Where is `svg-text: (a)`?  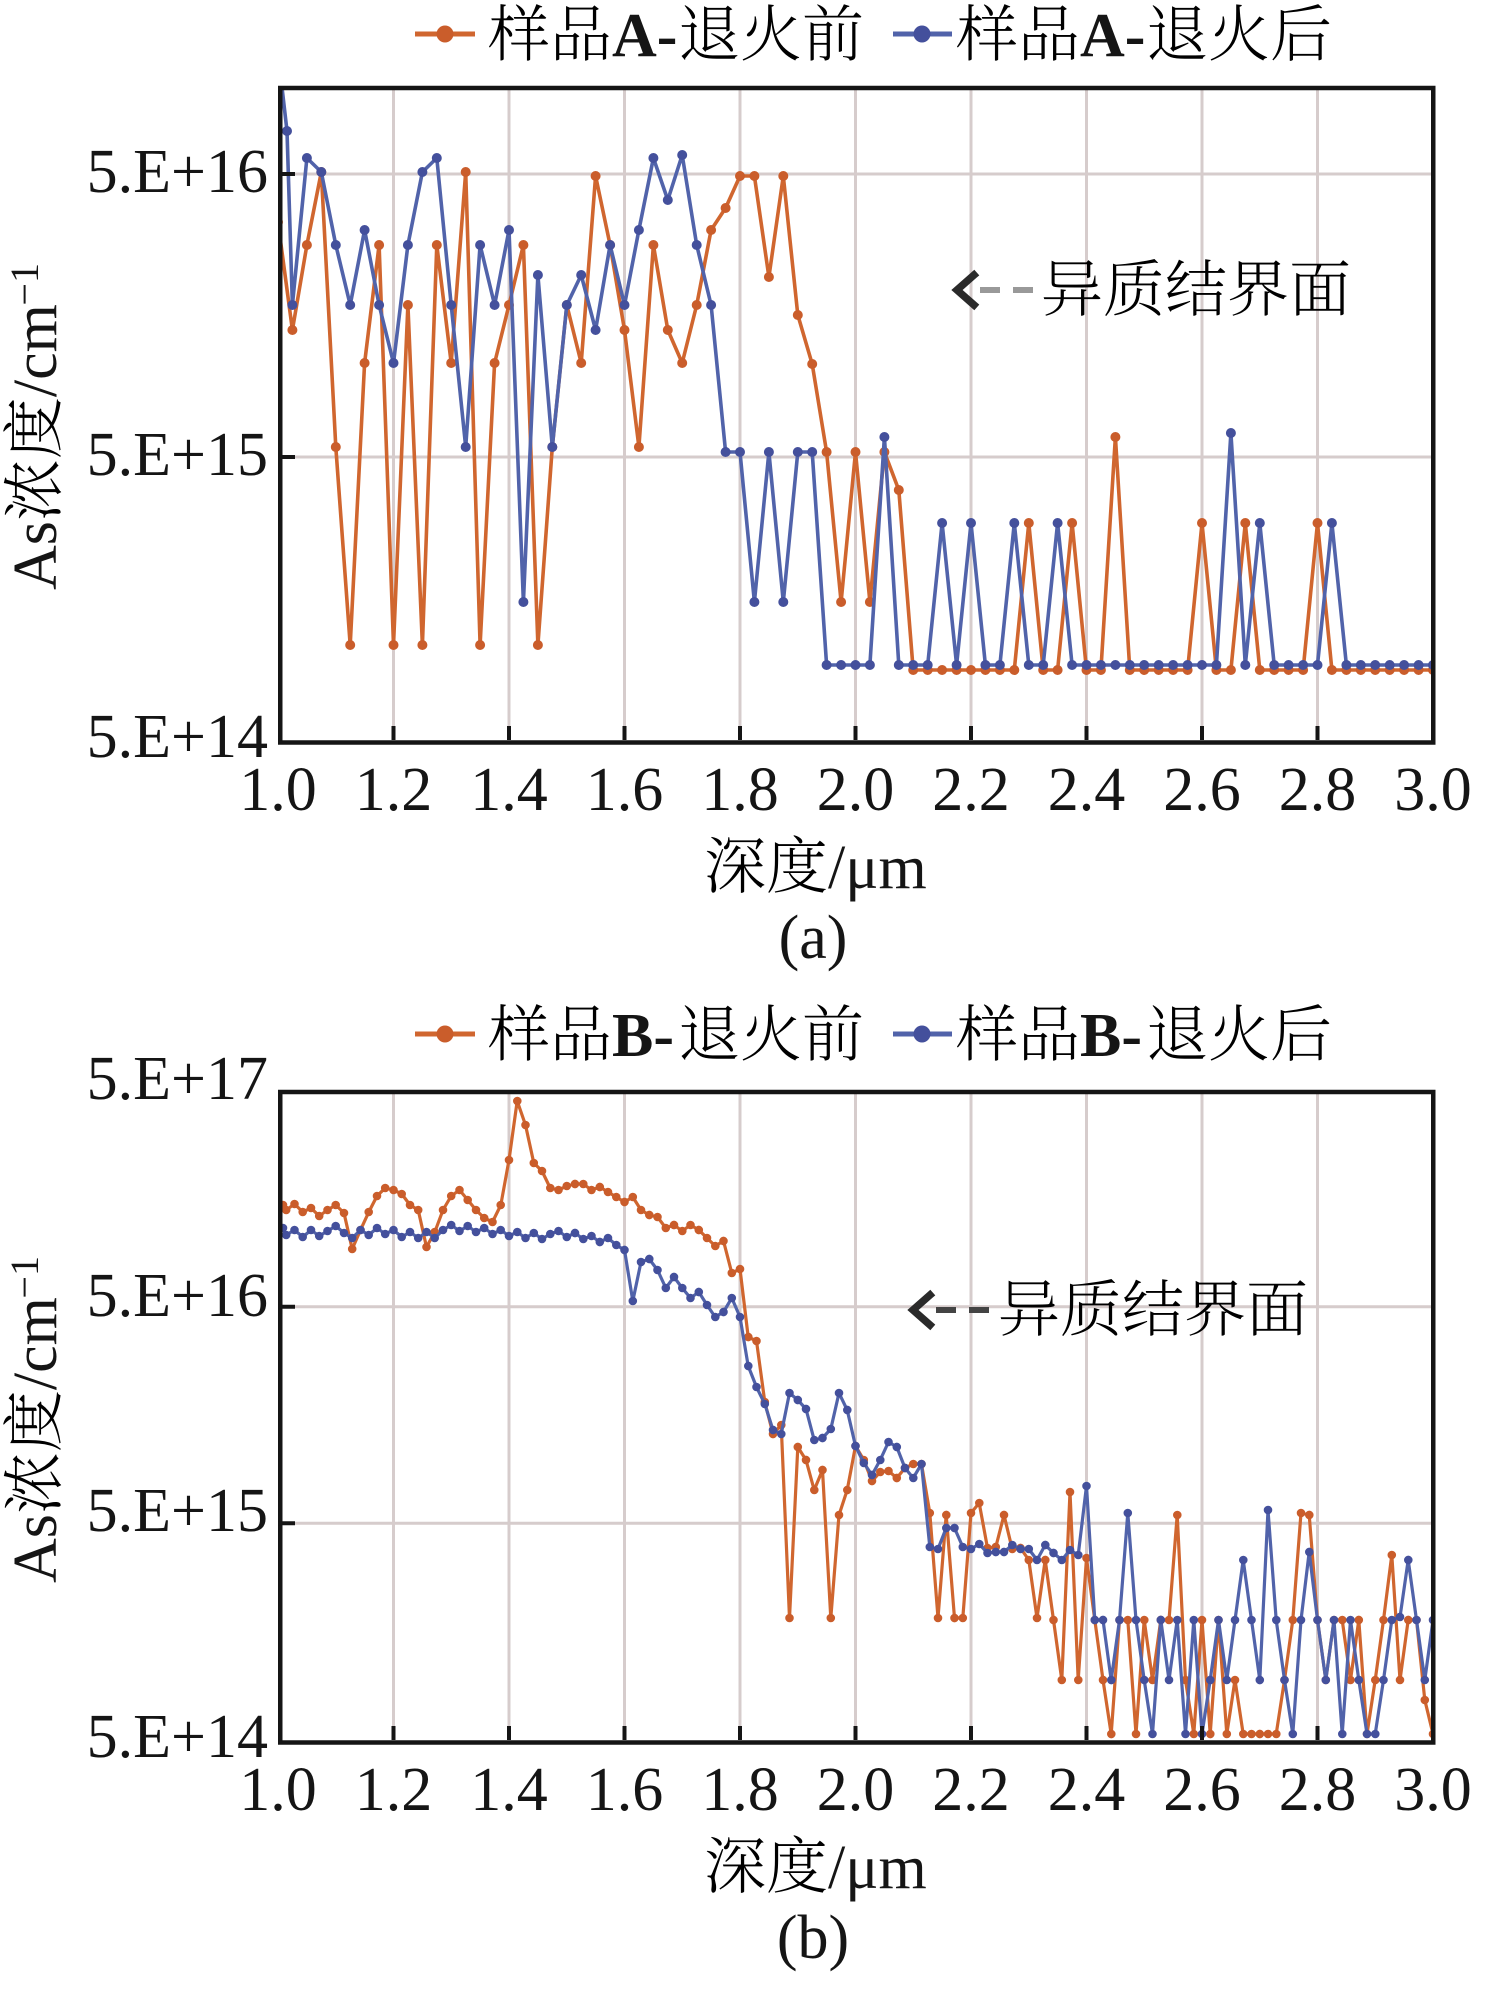 svg-text: (a) is located at coordinates (813, 938).